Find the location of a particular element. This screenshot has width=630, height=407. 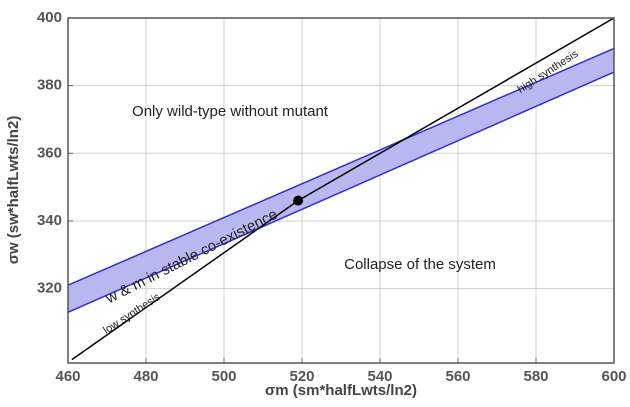

x-tick-label: 580 is located at coordinates (535, 376).